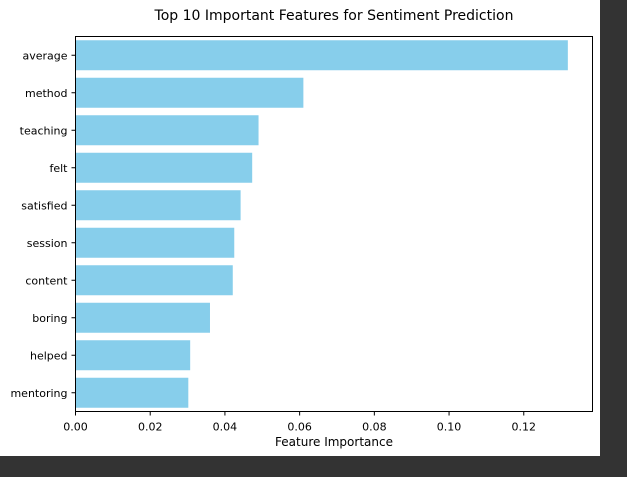  What do you see at coordinates (334, 442) in the screenshot?
I see `x-axis-label: Feature Importance` at bounding box center [334, 442].